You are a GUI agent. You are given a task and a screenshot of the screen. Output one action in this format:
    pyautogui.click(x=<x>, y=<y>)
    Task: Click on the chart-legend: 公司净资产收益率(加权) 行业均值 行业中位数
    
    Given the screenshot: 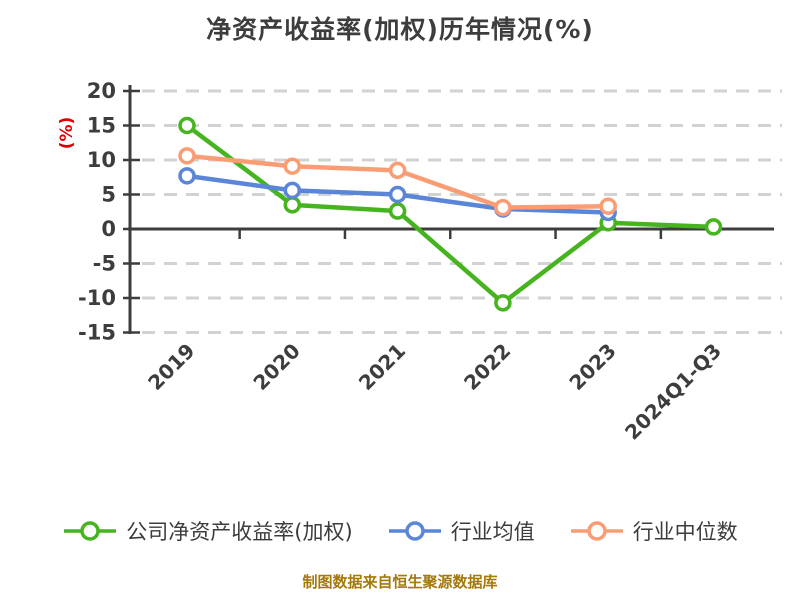 What is the action you would take?
    pyautogui.click(x=400, y=531)
    